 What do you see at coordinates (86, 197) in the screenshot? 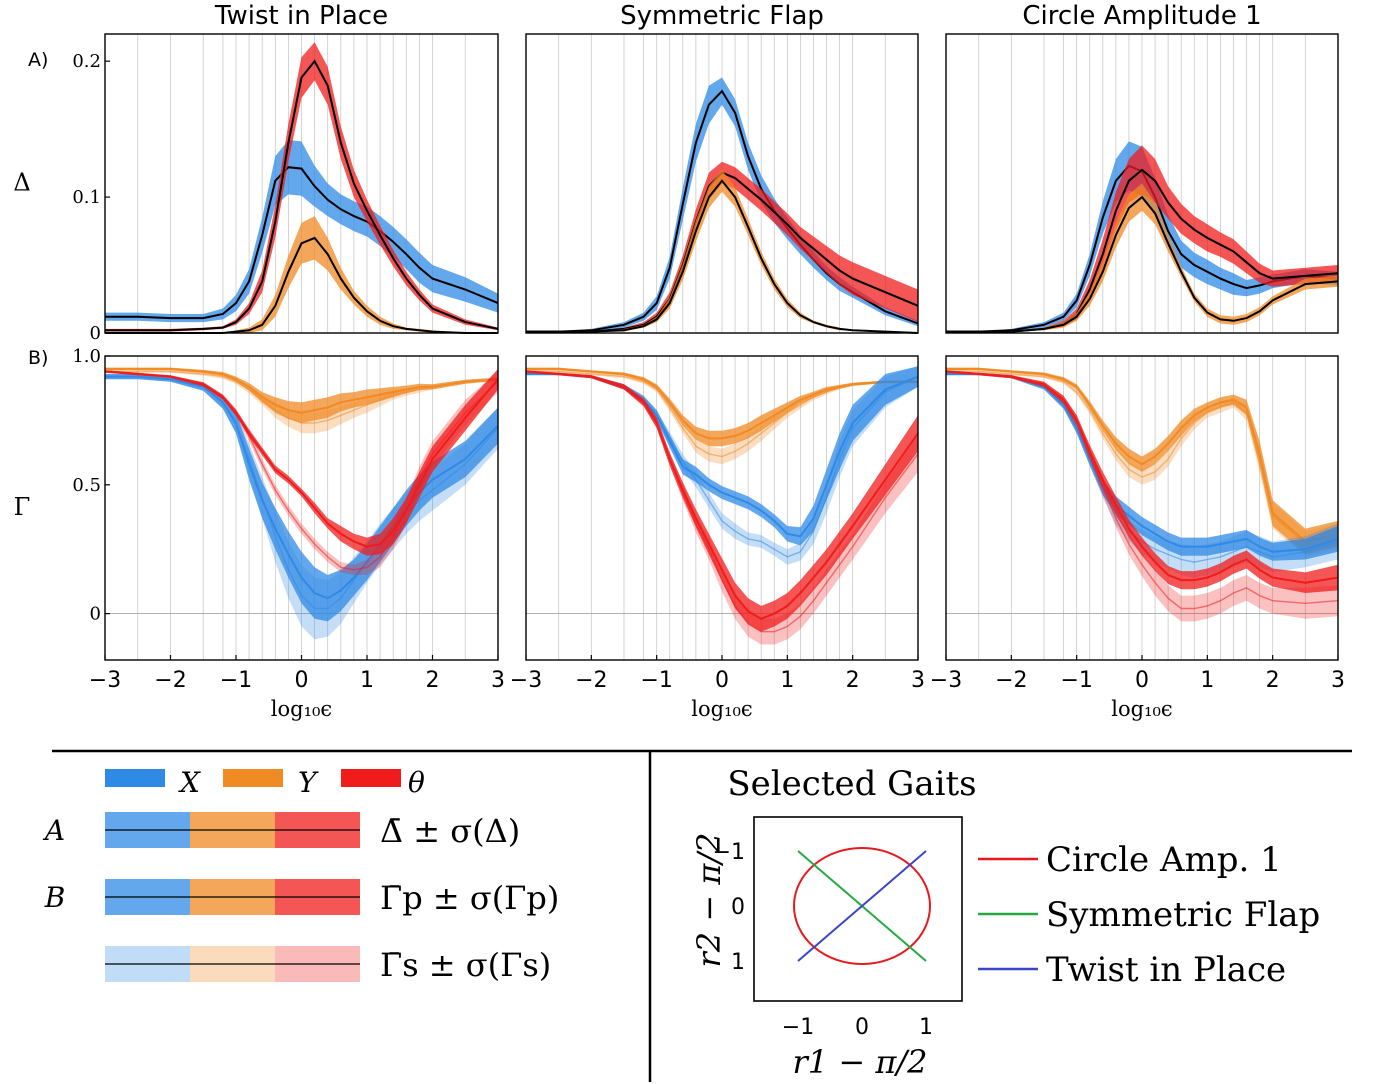
I see `y-tick-label: 0.1` at bounding box center [86, 197].